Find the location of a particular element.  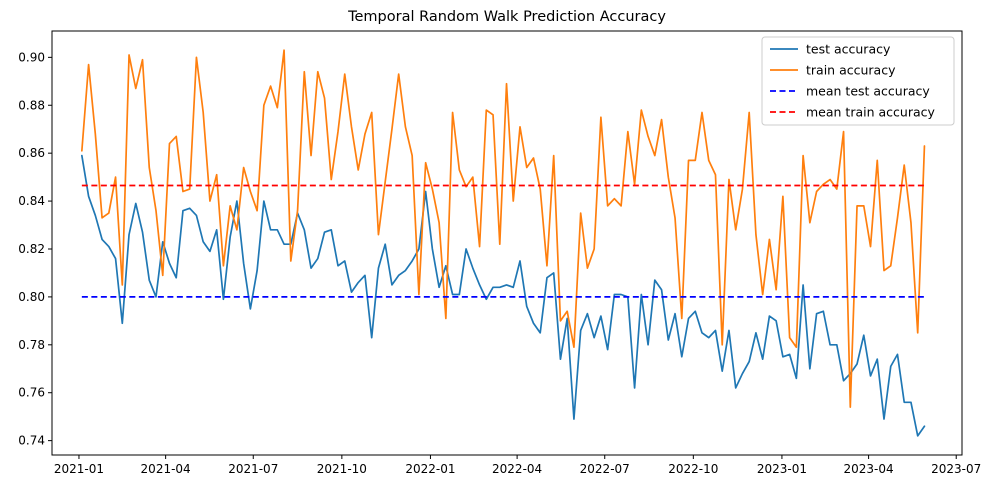

y-tick-label: 0.84 is located at coordinates (31, 201).